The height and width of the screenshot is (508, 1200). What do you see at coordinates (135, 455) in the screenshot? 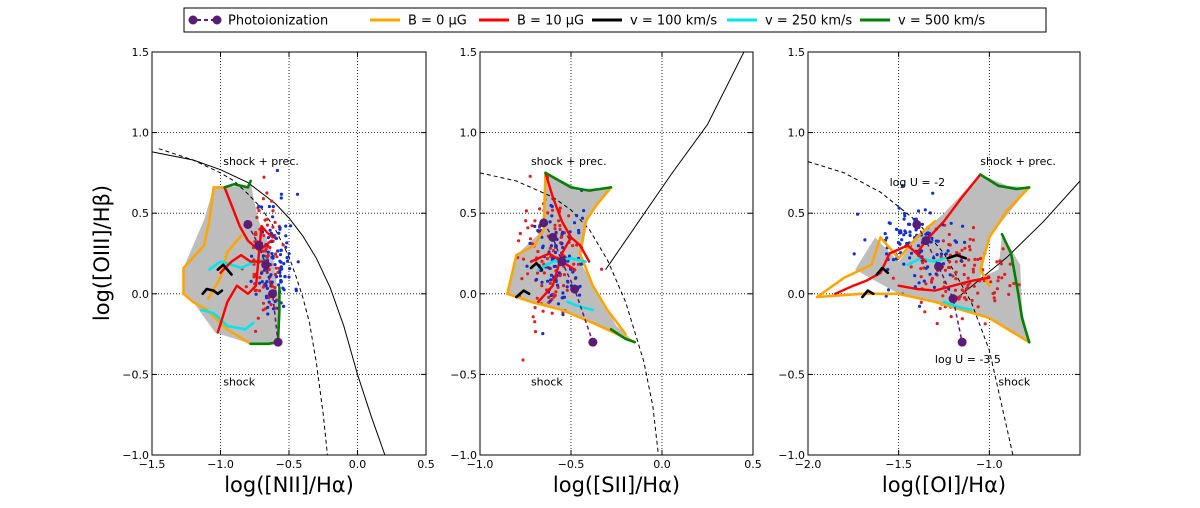
I see `y-tick-label: −1.0` at bounding box center [135, 455].